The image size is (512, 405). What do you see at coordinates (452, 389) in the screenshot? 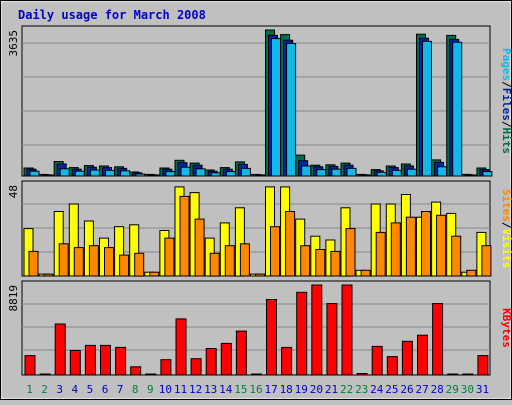
I see `x-tick-label-29: 29` at bounding box center [452, 389].